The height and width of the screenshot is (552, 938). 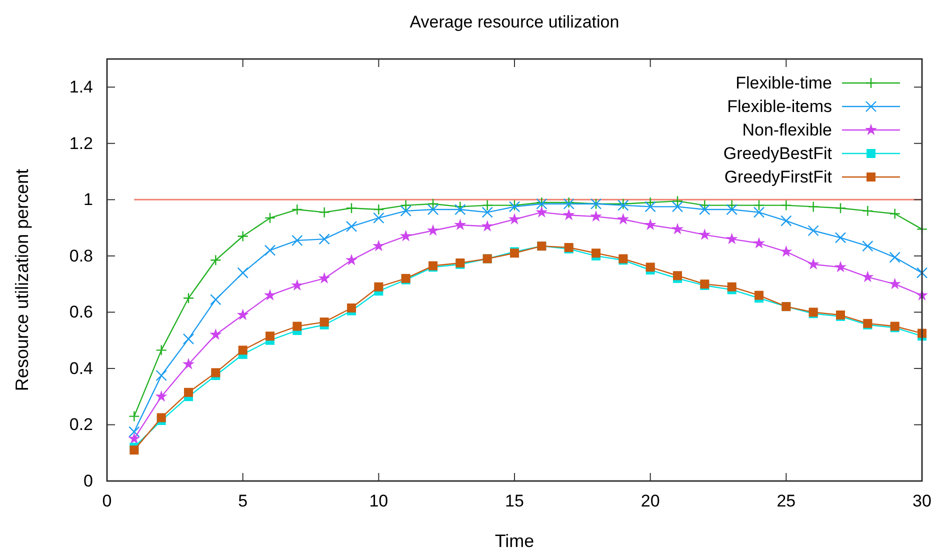 What do you see at coordinates (922, 501) in the screenshot?
I see `x-tick-label: 30` at bounding box center [922, 501].